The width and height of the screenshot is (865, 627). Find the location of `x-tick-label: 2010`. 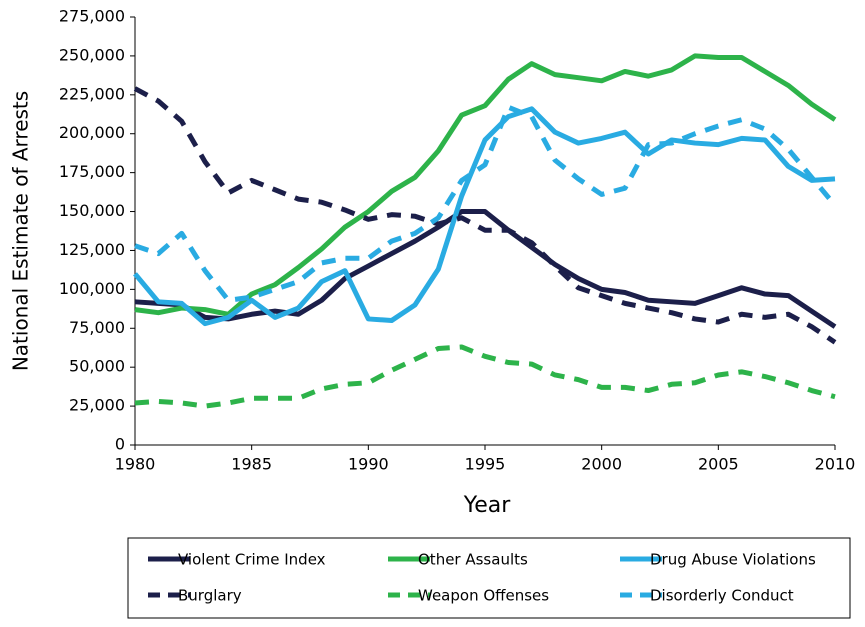

x-tick-label: 2010 is located at coordinates (835, 464).